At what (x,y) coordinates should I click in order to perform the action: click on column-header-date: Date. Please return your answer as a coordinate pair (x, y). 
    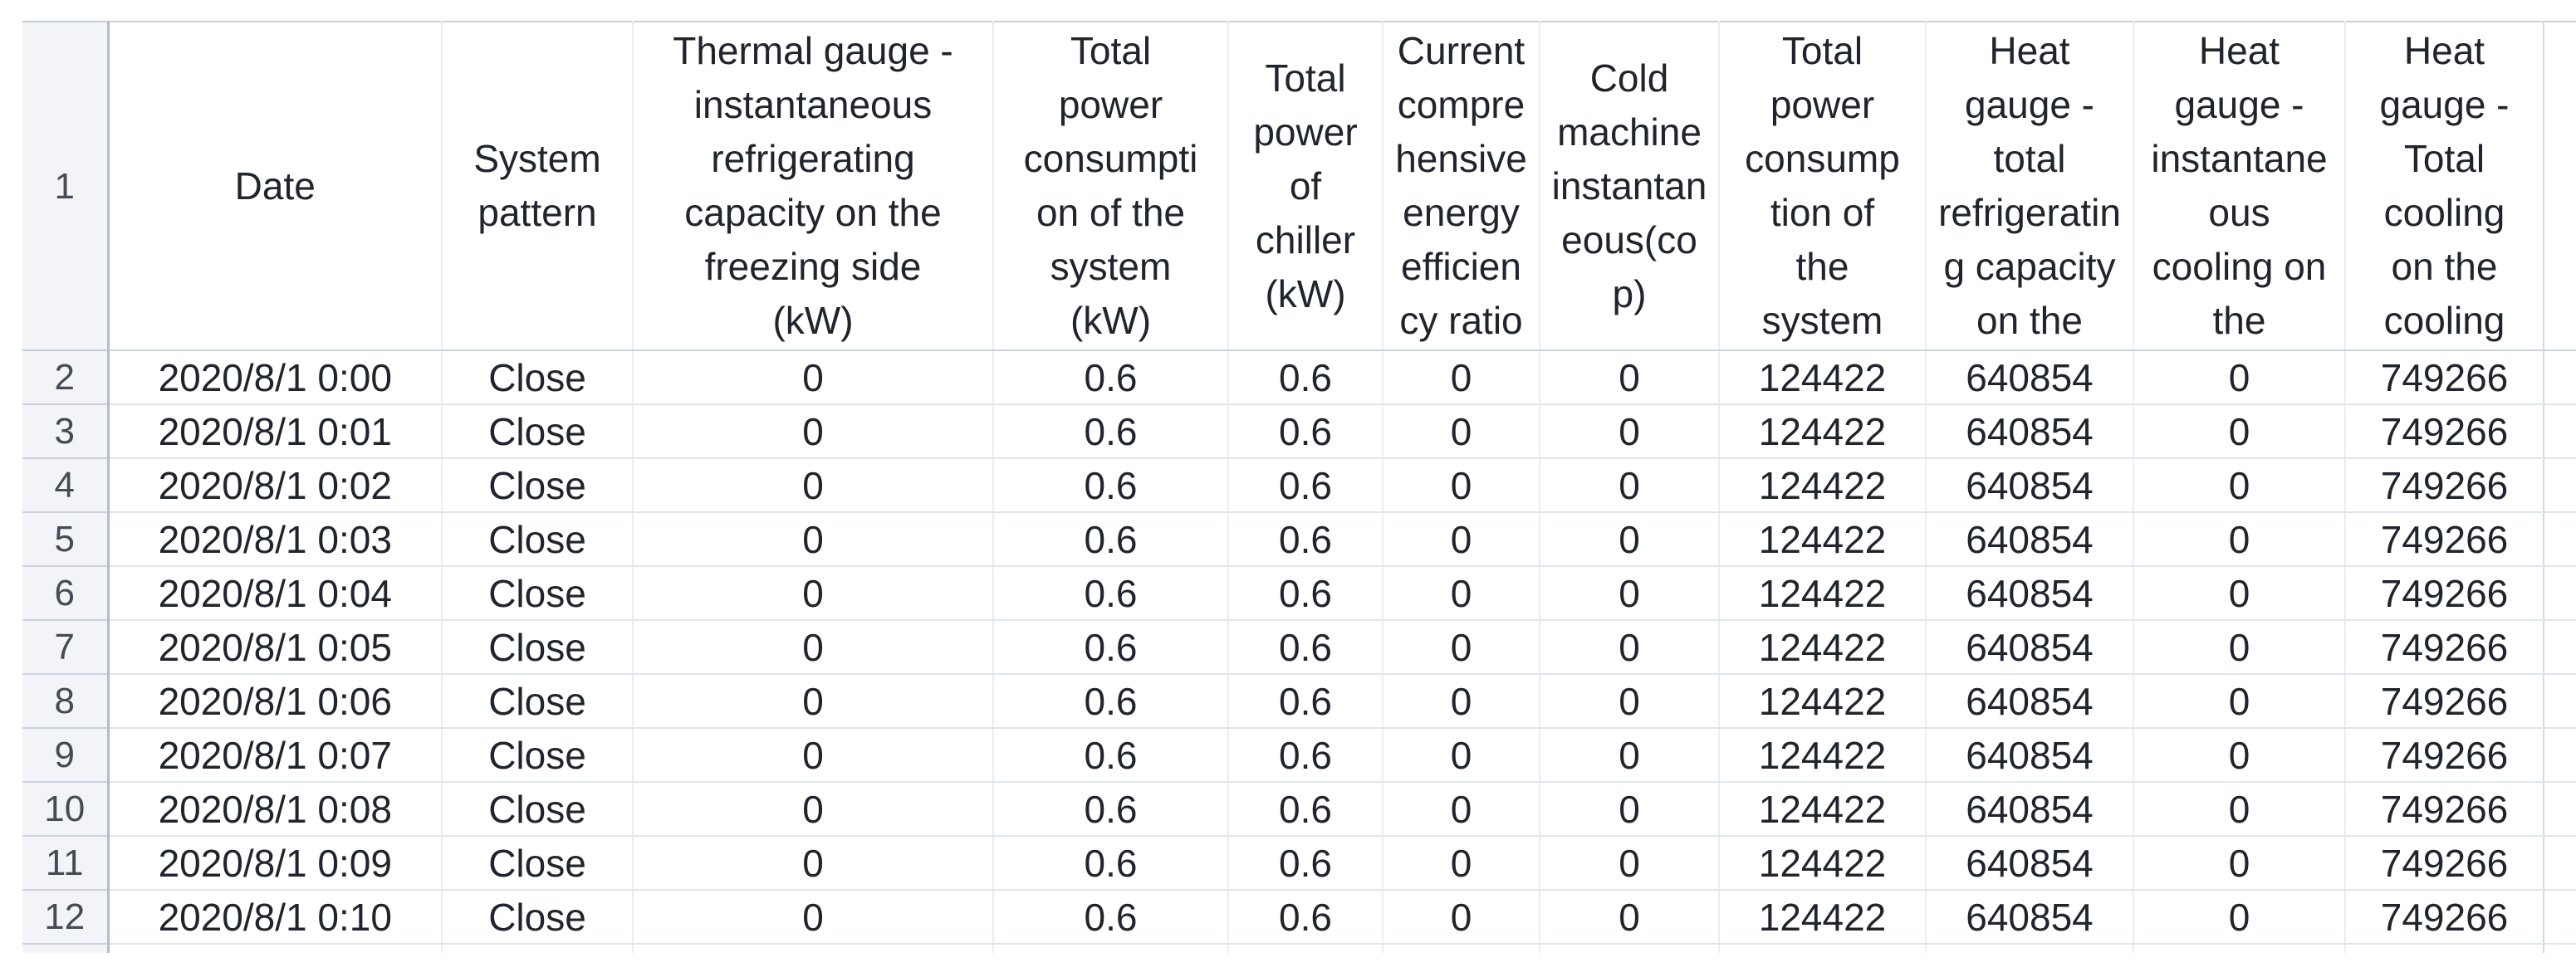
    Looking at the image, I should click on (276, 186).